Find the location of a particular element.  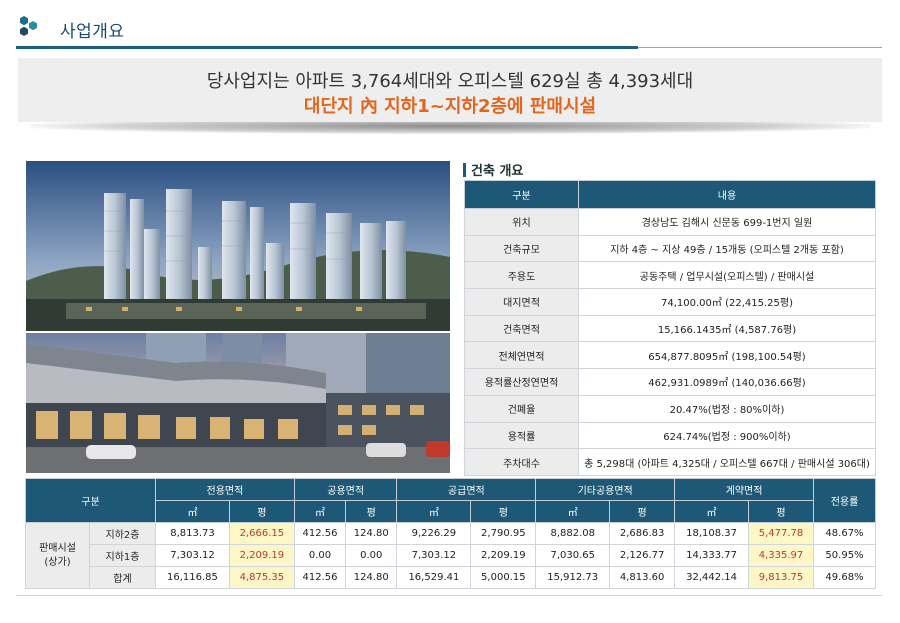

footer-divider is located at coordinates (449, 595).